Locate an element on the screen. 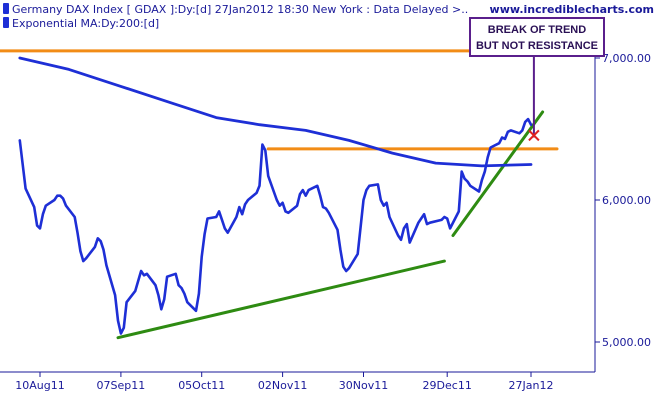 The width and height of the screenshot is (660, 400). break-marker is located at coordinates (534, 135).